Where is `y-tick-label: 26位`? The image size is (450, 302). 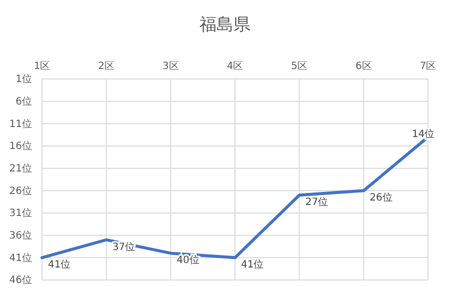 y-tick-label: 26位 is located at coordinates (20, 190).